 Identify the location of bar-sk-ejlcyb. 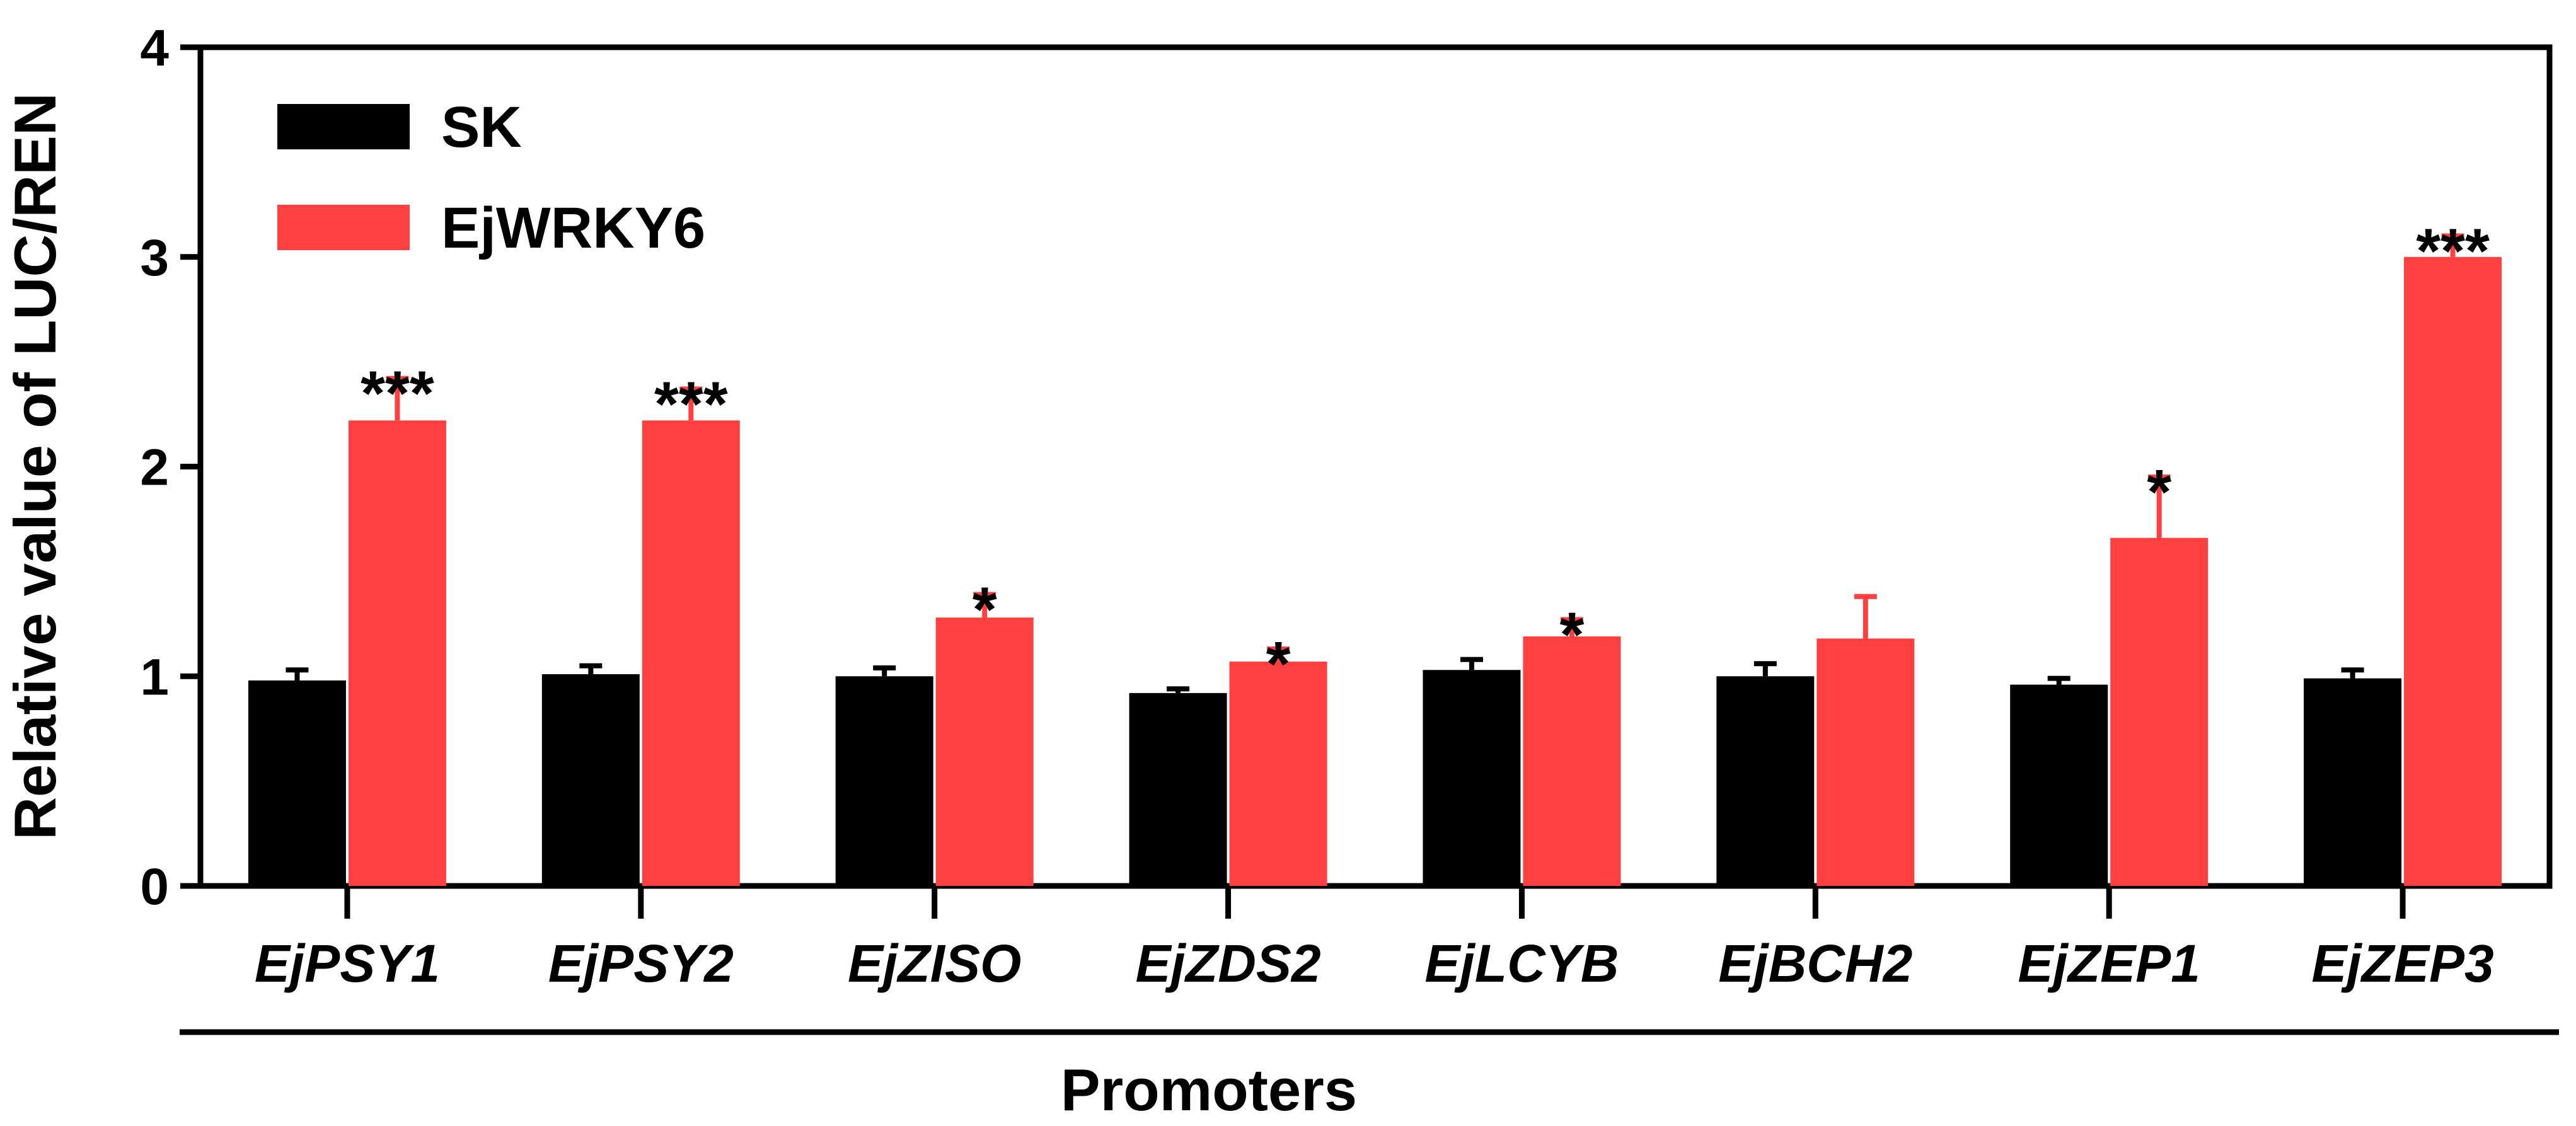
(1472, 778).